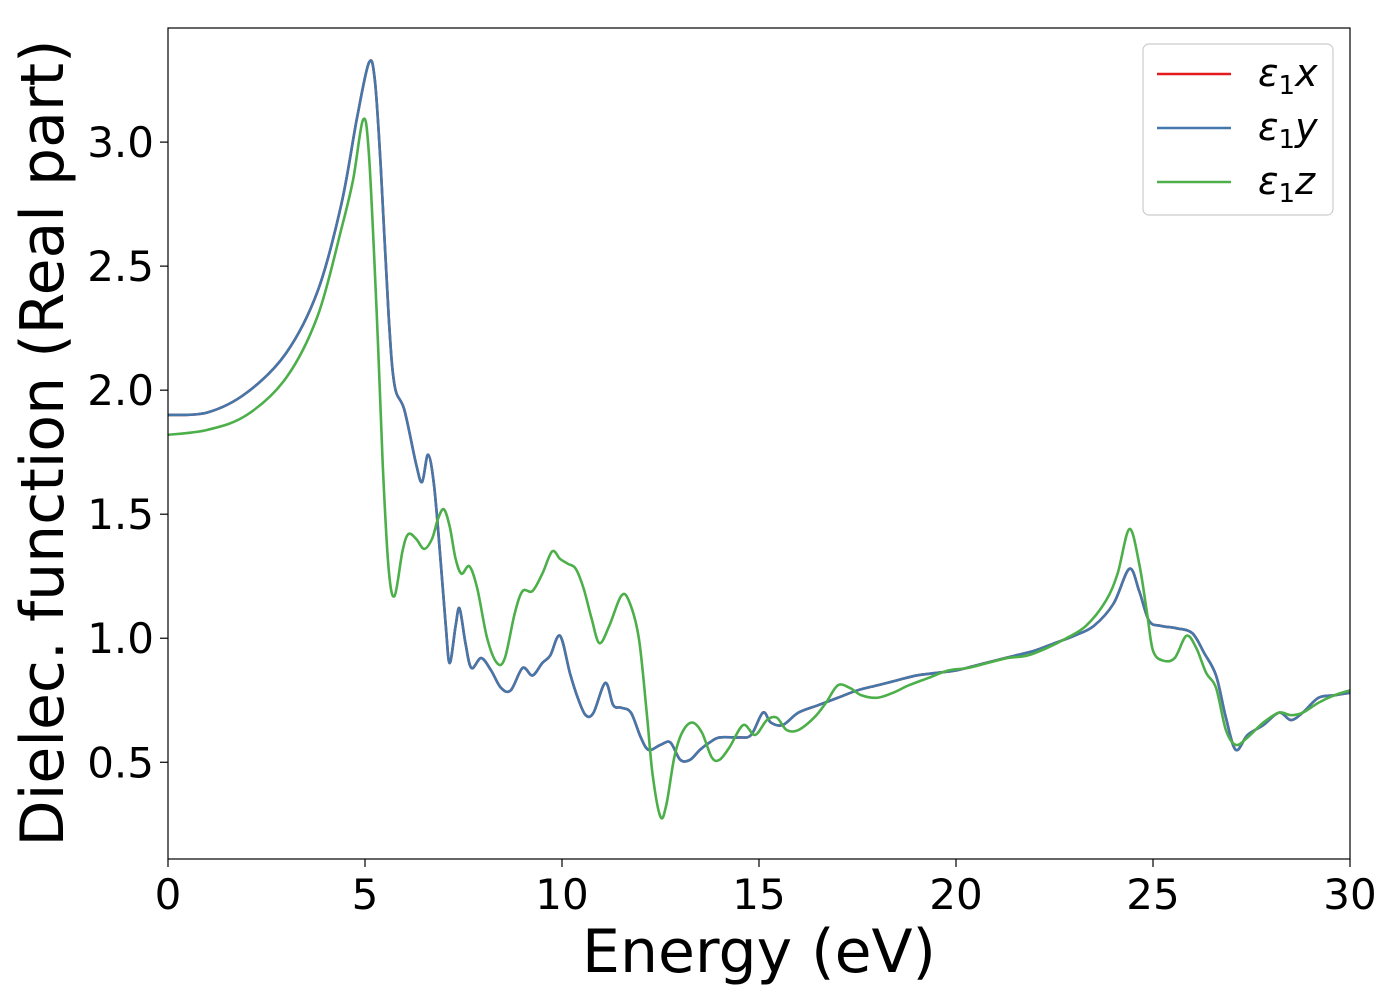  I want to click on legend-label-x: ε1x, so click(1288, 76).